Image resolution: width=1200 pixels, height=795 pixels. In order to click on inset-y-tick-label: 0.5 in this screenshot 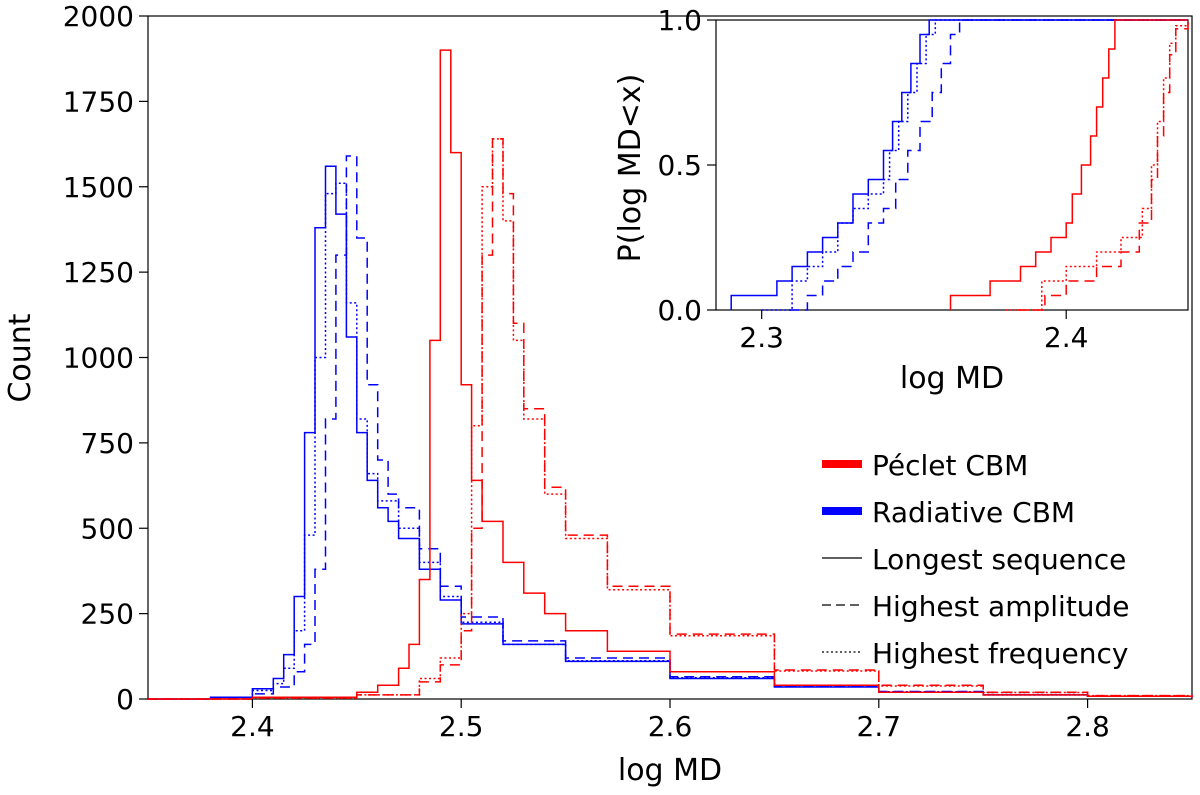, I will do `click(679, 165)`.